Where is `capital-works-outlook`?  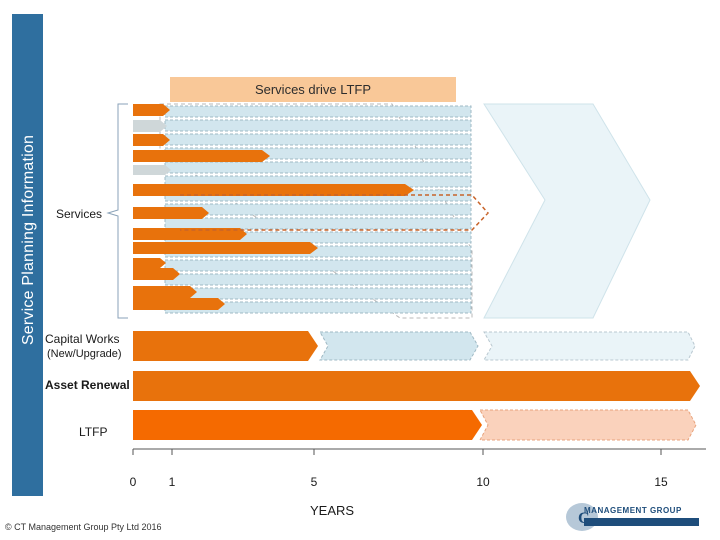
capital-works-outlook is located at coordinates (589, 346).